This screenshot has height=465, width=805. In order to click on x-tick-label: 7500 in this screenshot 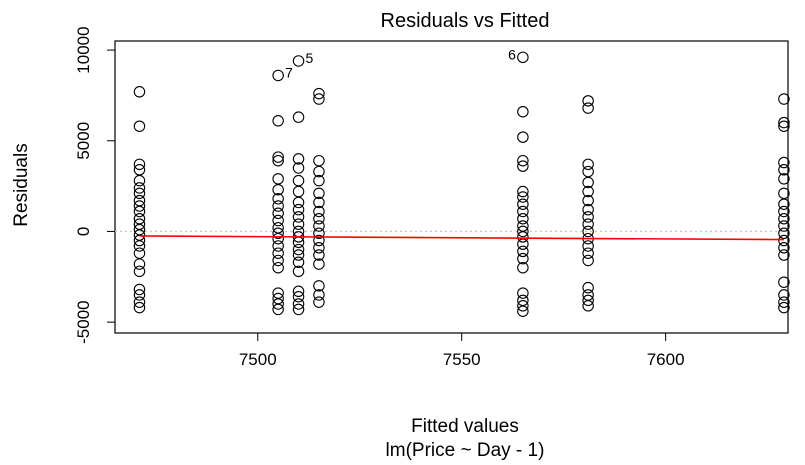, I will do `click(258, 359)`.